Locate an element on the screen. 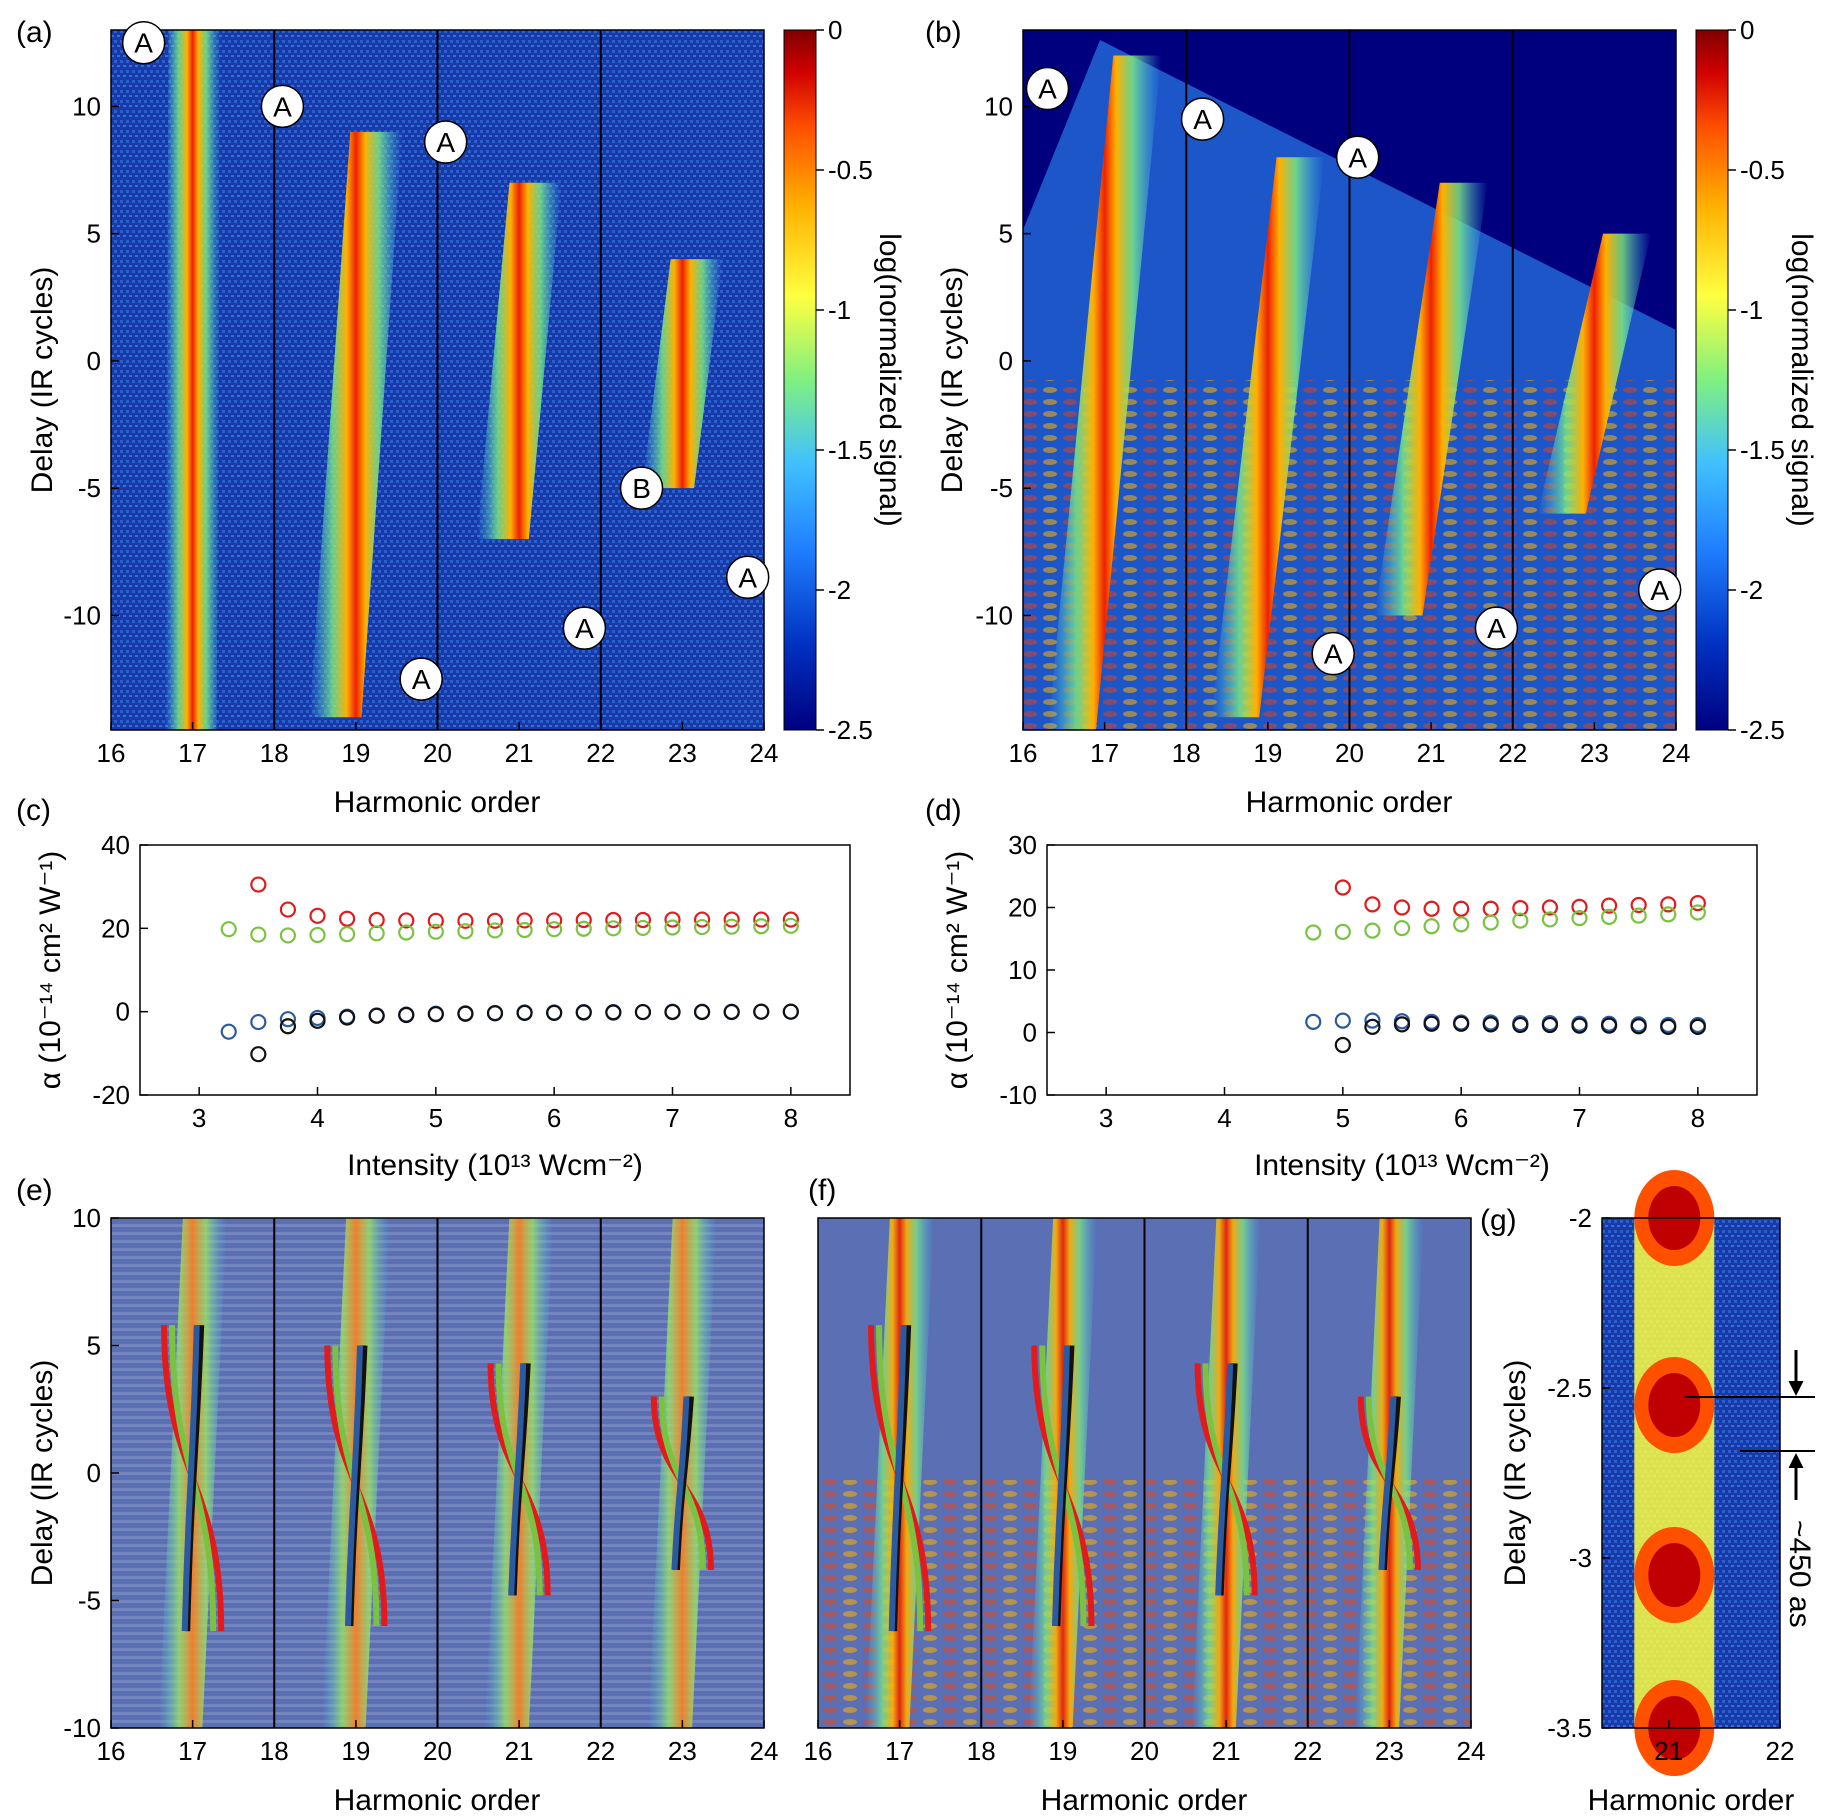 This screenshot has height=1817, width=1832. x-tick-label-f: 17 is located at coordinates (899, 1751).